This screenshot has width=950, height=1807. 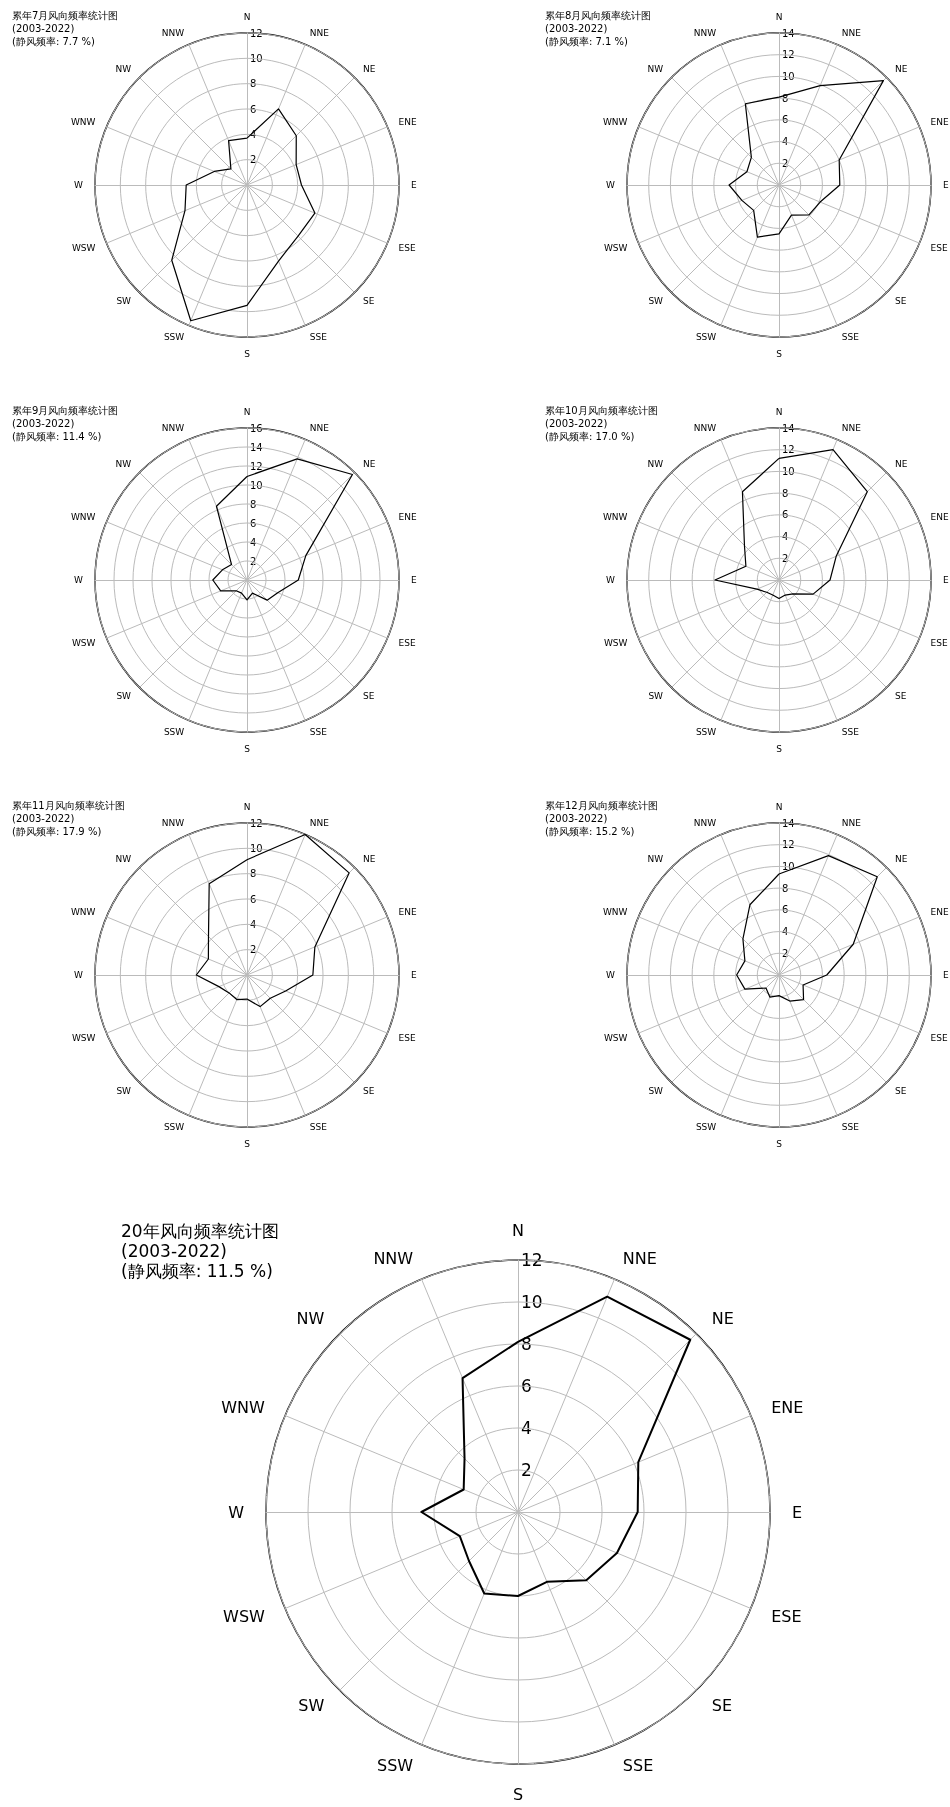 What do you see at coordinates (65, 410) in the screenshot?
I see `chart-title: 累年9月风向频率统计图` at bounding box center [65, 410].